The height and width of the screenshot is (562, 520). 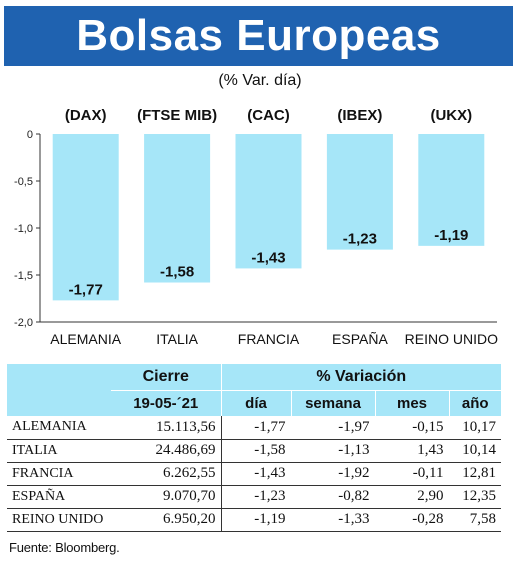 What do you see at coordinates (411, 451) in the screenshot?
I see `table-cell-mes: 1,43` at bounding box center [411, 451].